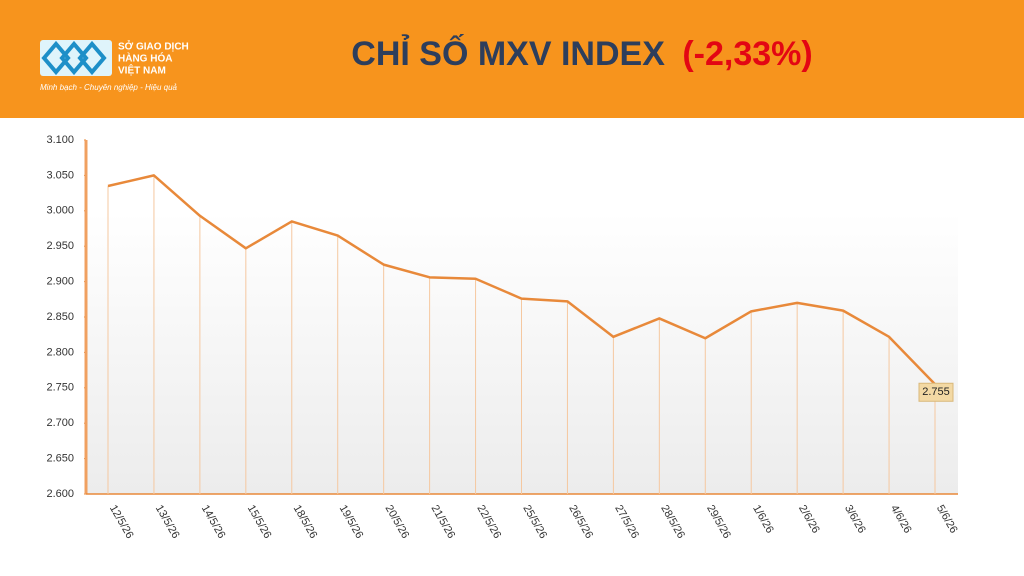 This screenshot has width=1024, height=576. Describe the element at coordinates (153, 46) in the screenshot. I see `logo-text: SỞ GIAO DỊCH` at that location.